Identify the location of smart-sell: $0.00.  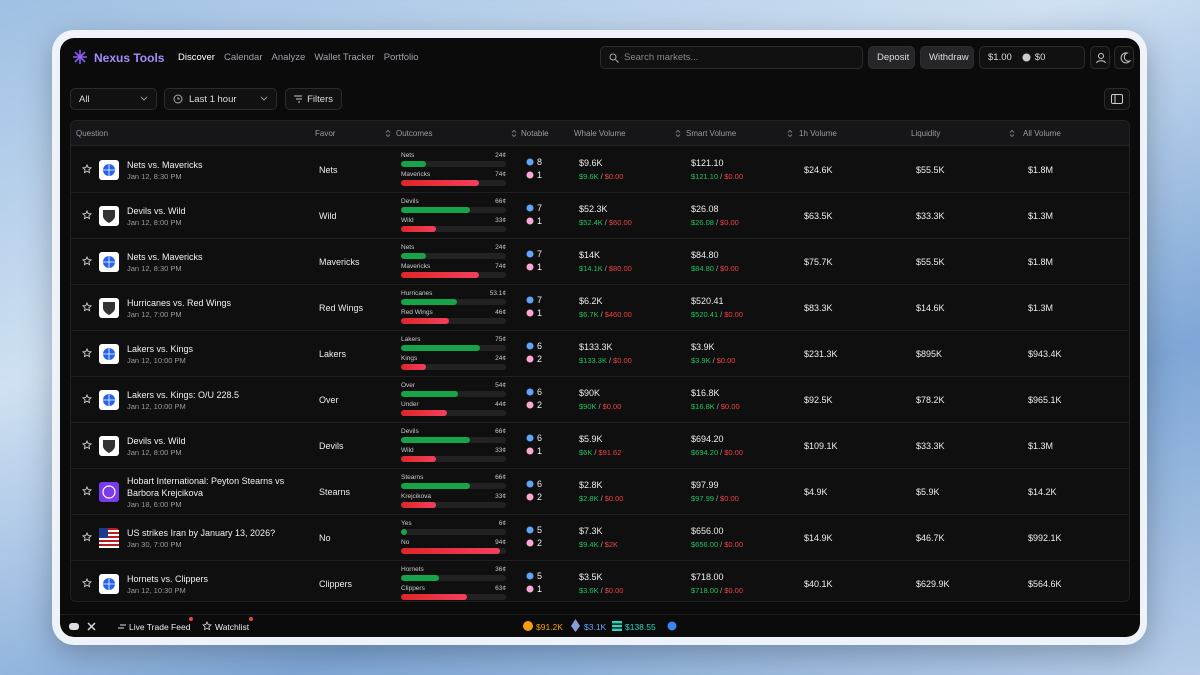
(733, 544).